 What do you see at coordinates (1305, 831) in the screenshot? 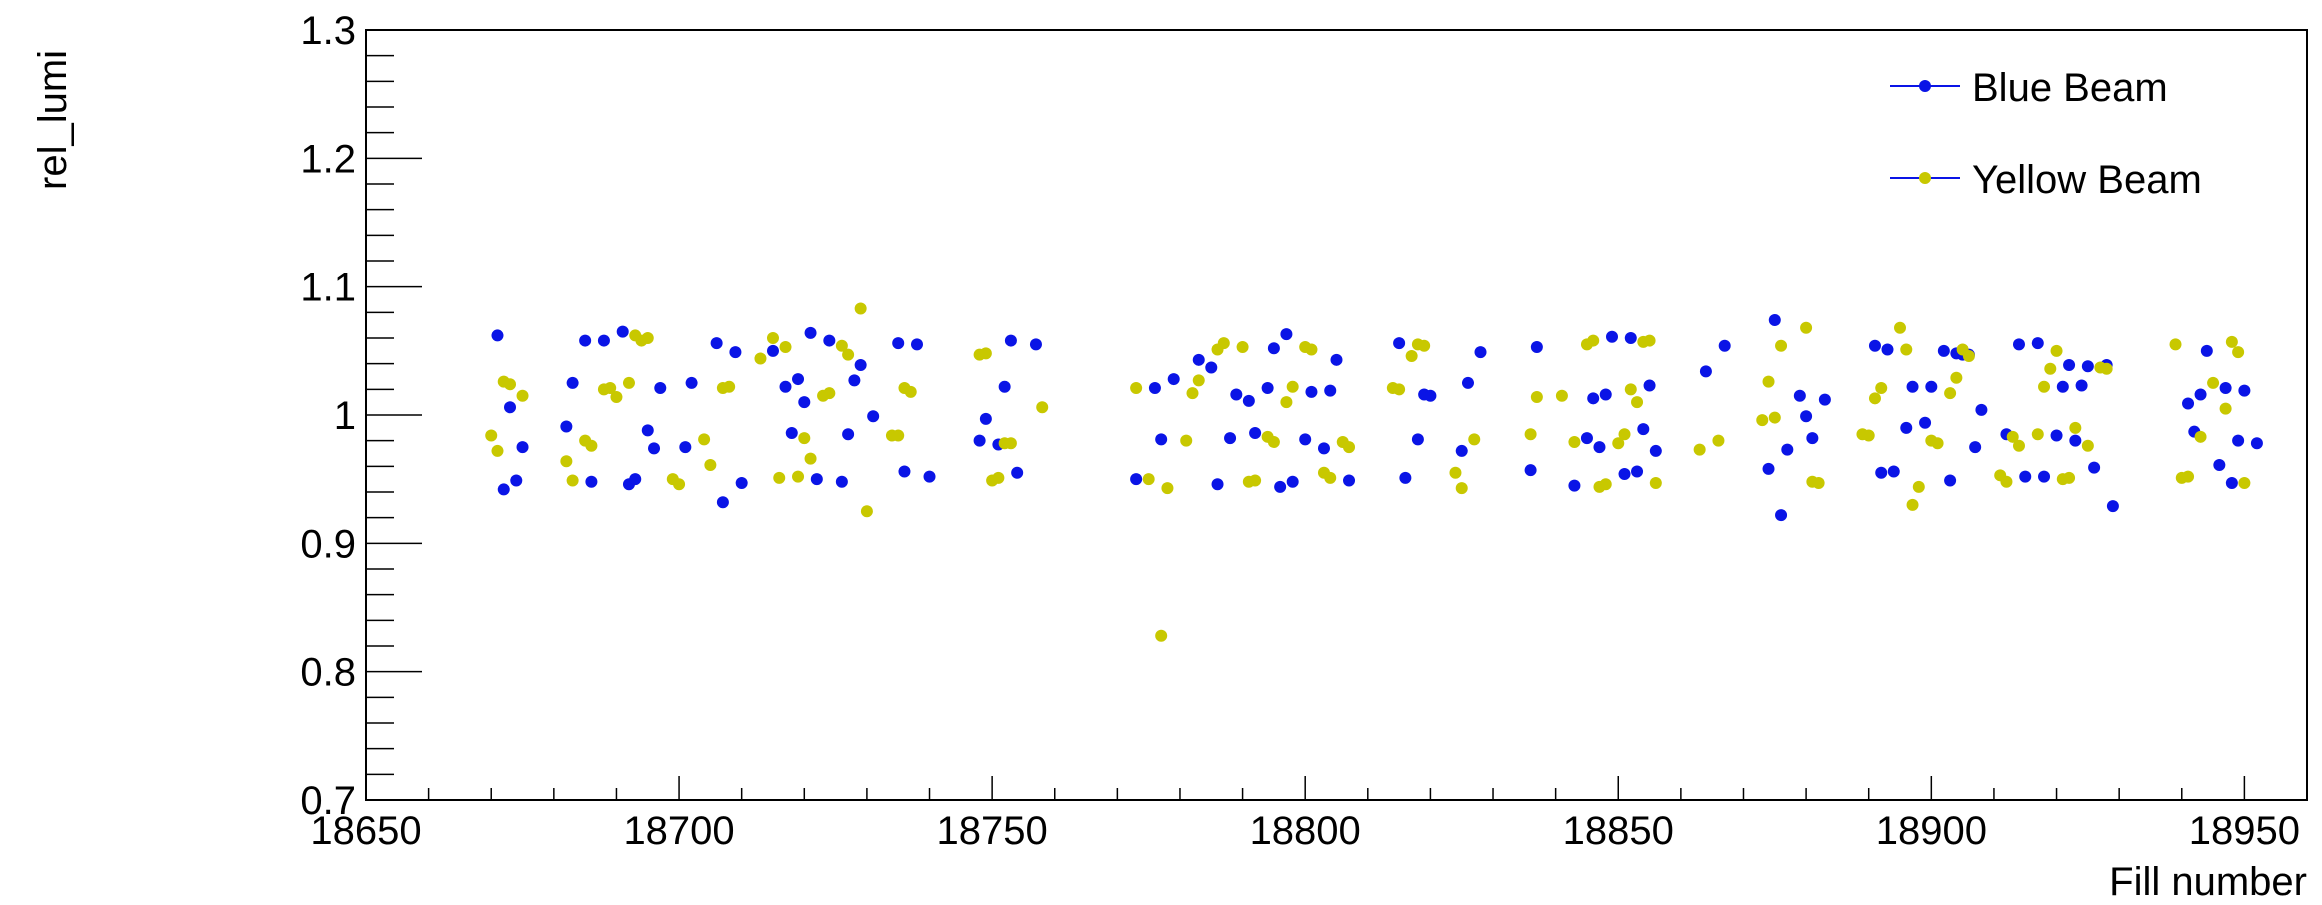
I see `x-tick-label: 18800` at bounding box center [1305, 831].